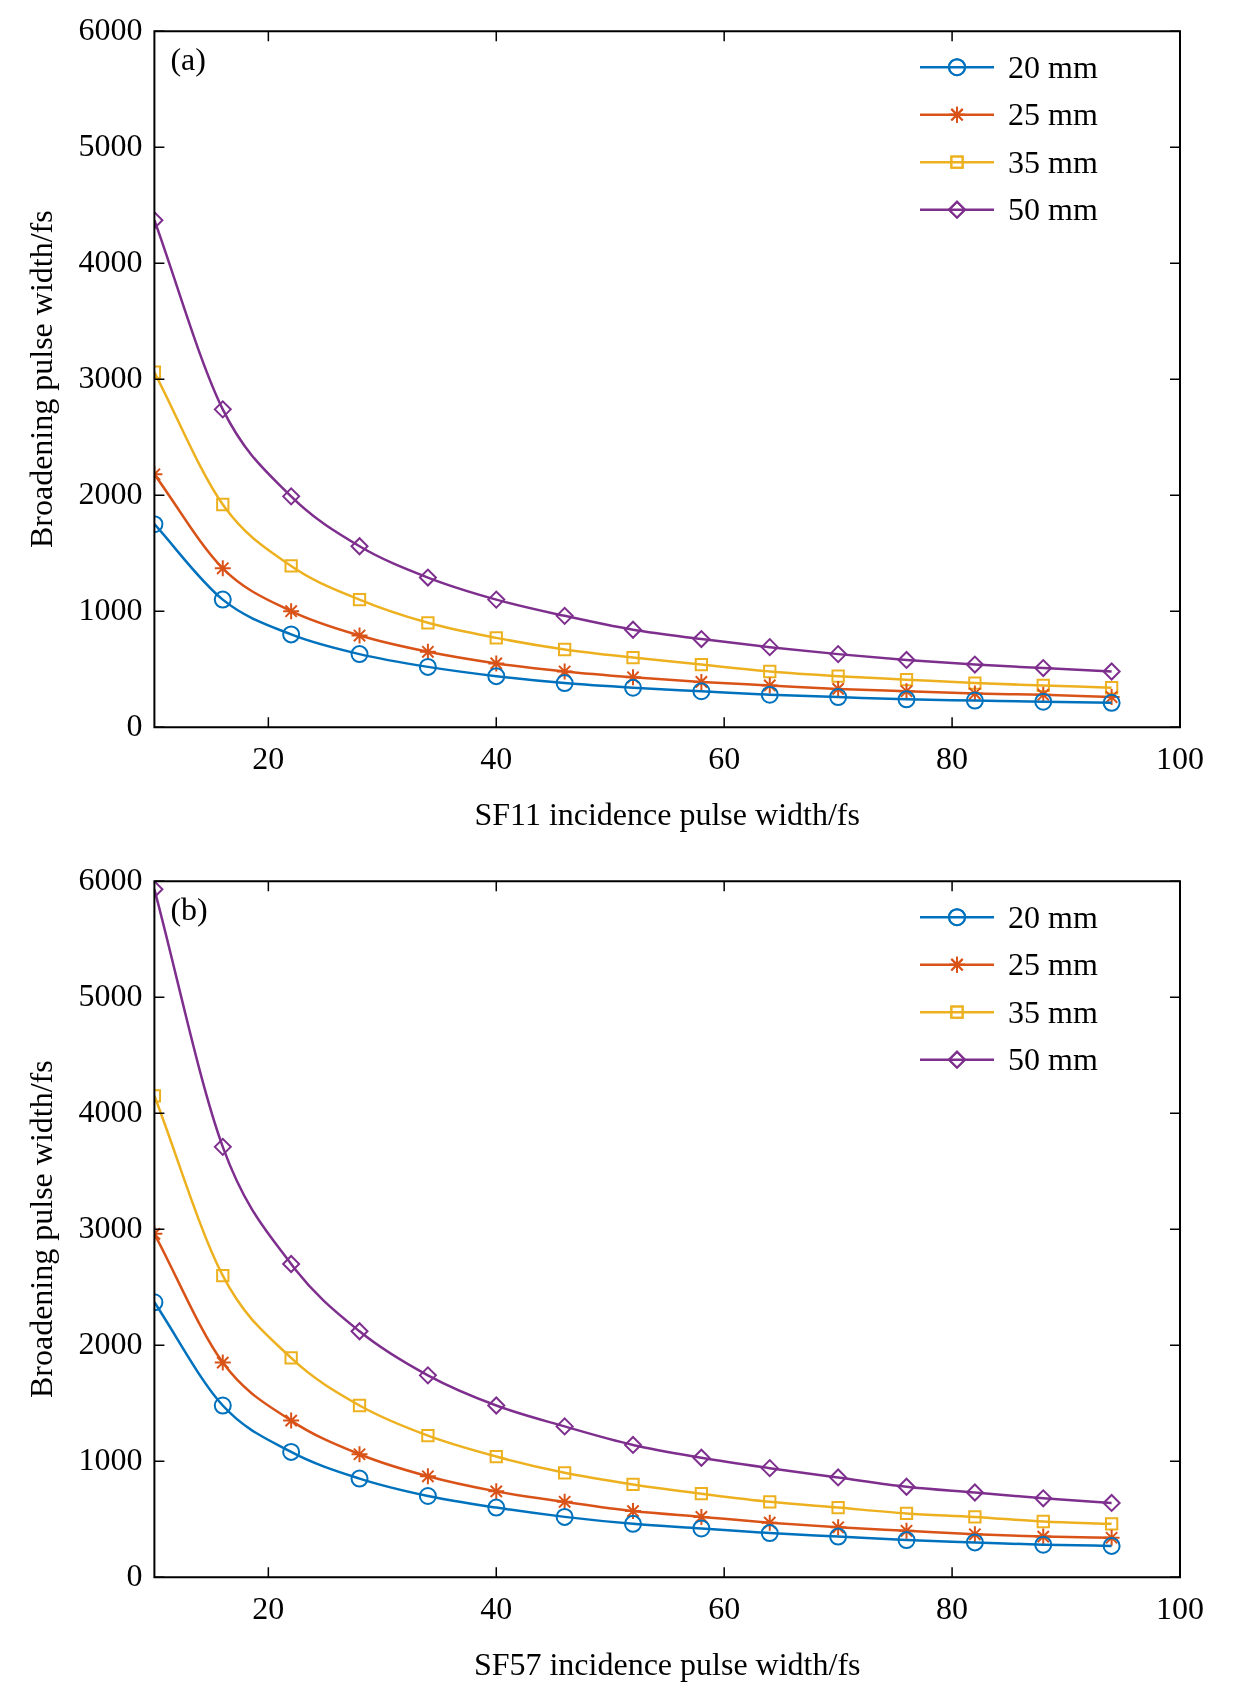 The image size is (1260, 1701). What do you see at coordinates (188, 58) in the screenshot?
I see `annotation: (a)` at bounding box center [188, 58].